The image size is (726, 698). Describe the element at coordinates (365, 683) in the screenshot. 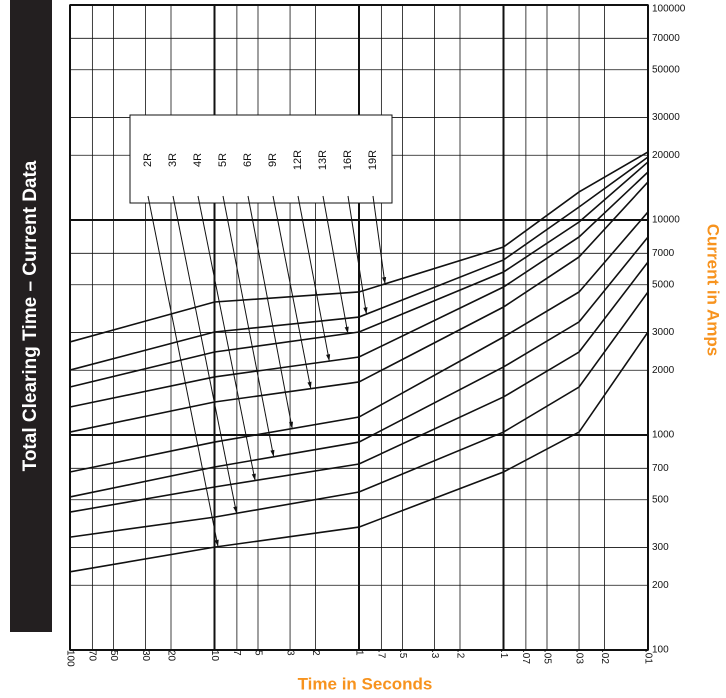

I see `x-axis-label: Time in Seconds` at that location.